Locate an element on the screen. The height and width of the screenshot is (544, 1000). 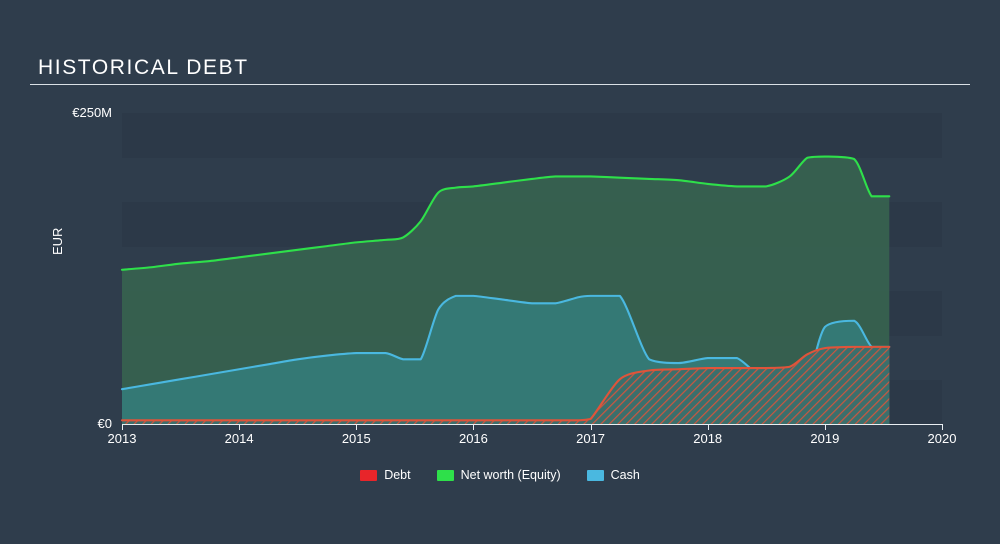
series-line-debt is located at coordinates (505, 383).